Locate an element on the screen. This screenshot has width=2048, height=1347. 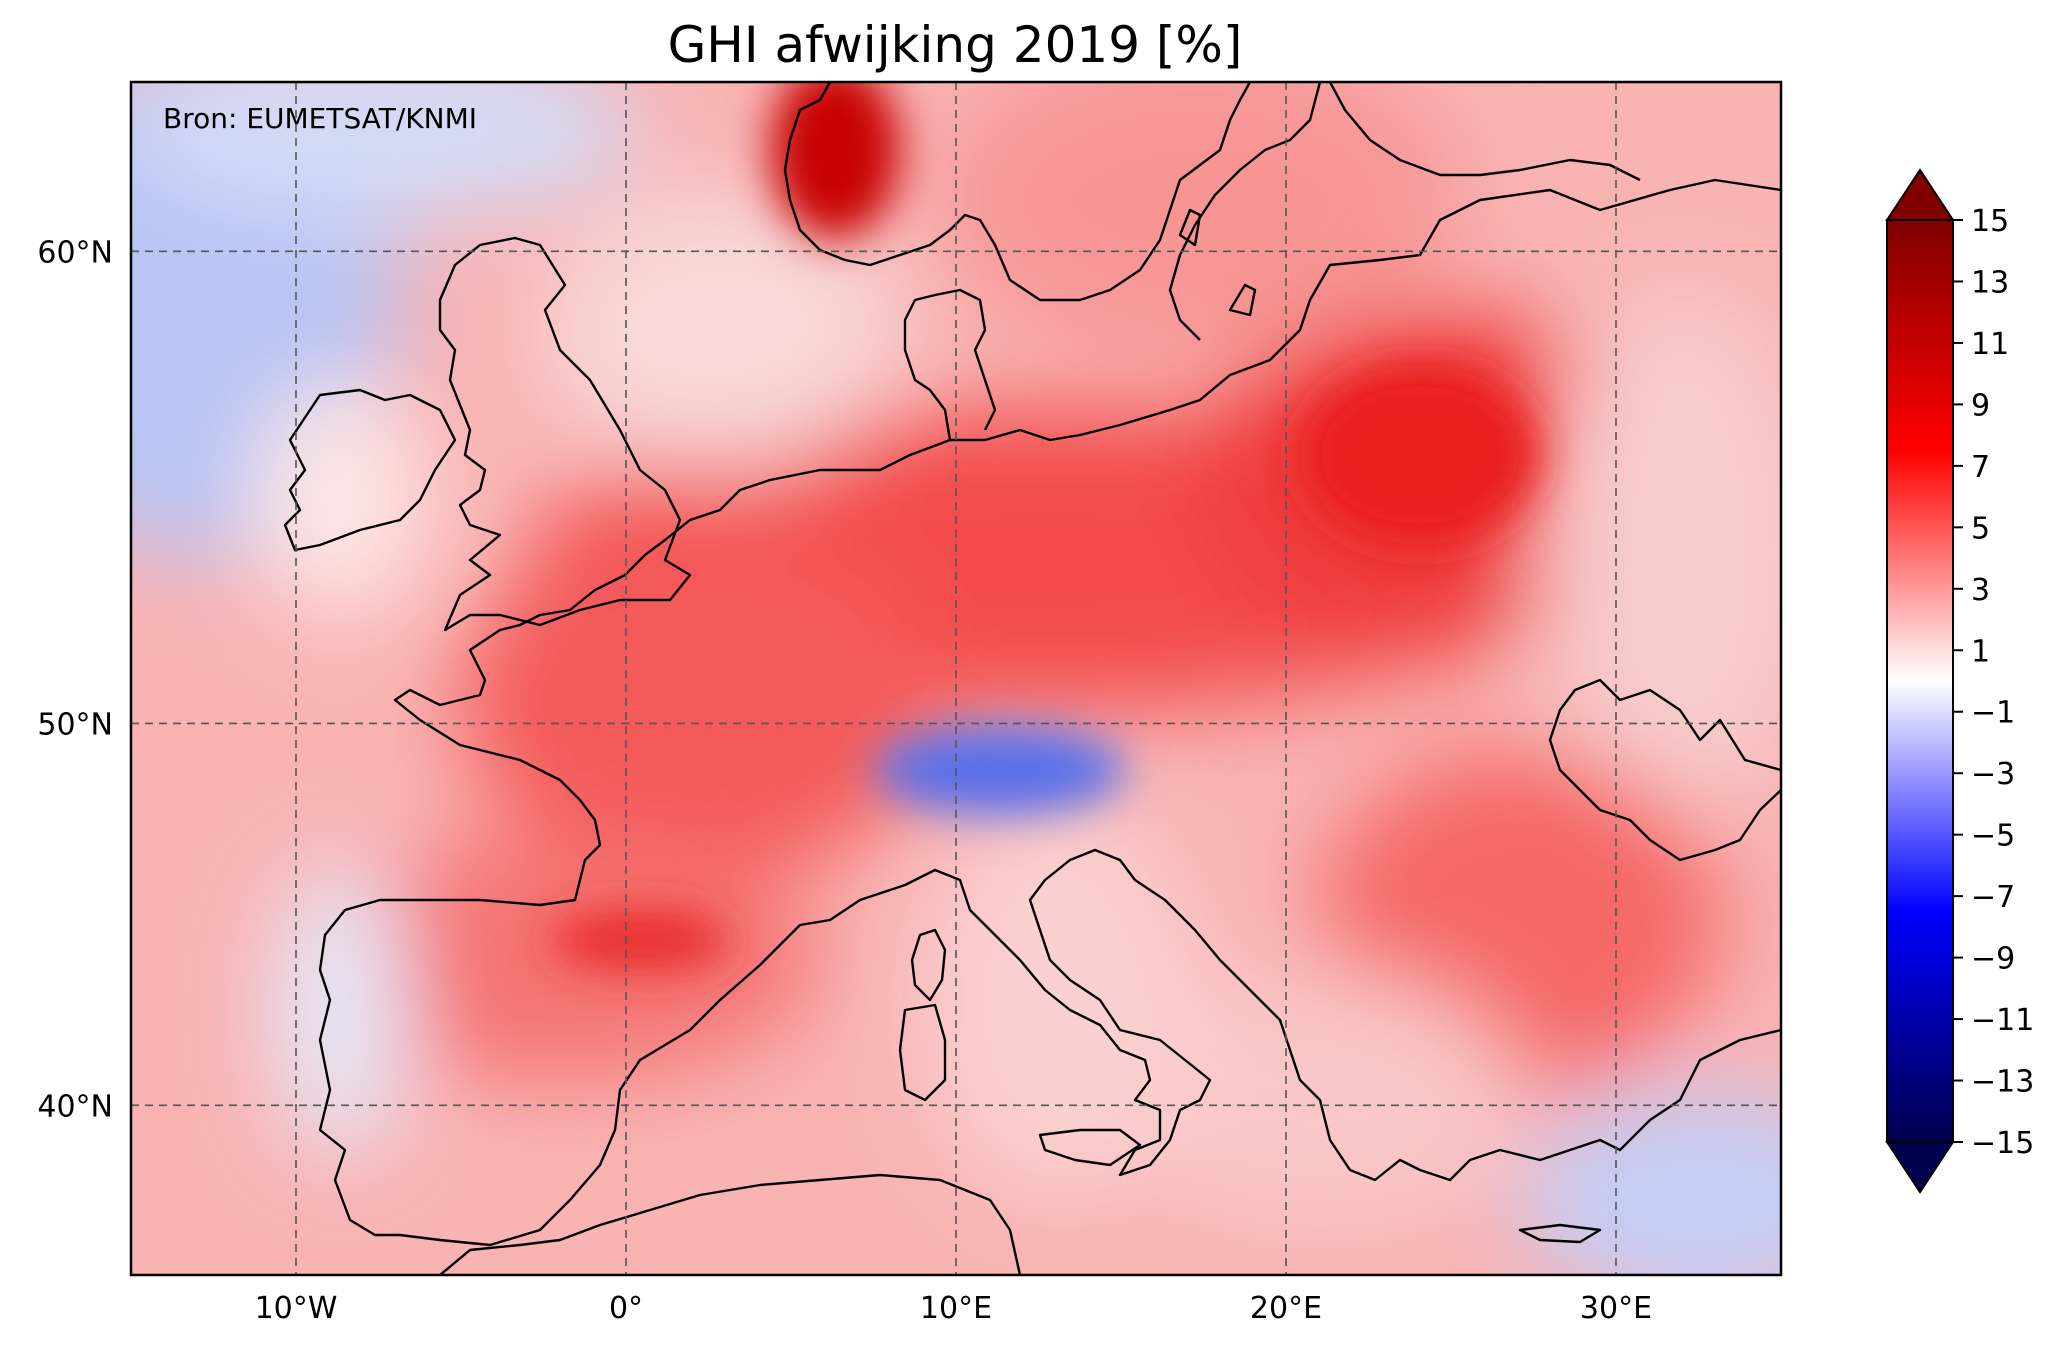
colorbar-tick-label: −1 is located at coordinates (1993, 713).